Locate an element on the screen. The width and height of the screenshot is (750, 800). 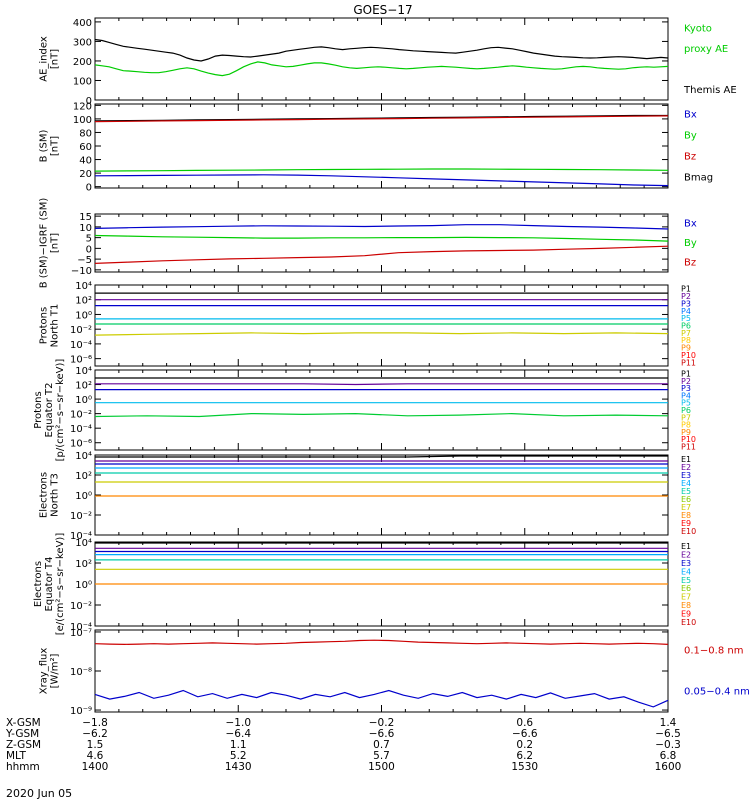
legend-entry: P7 is located at coordinates (686, 333).